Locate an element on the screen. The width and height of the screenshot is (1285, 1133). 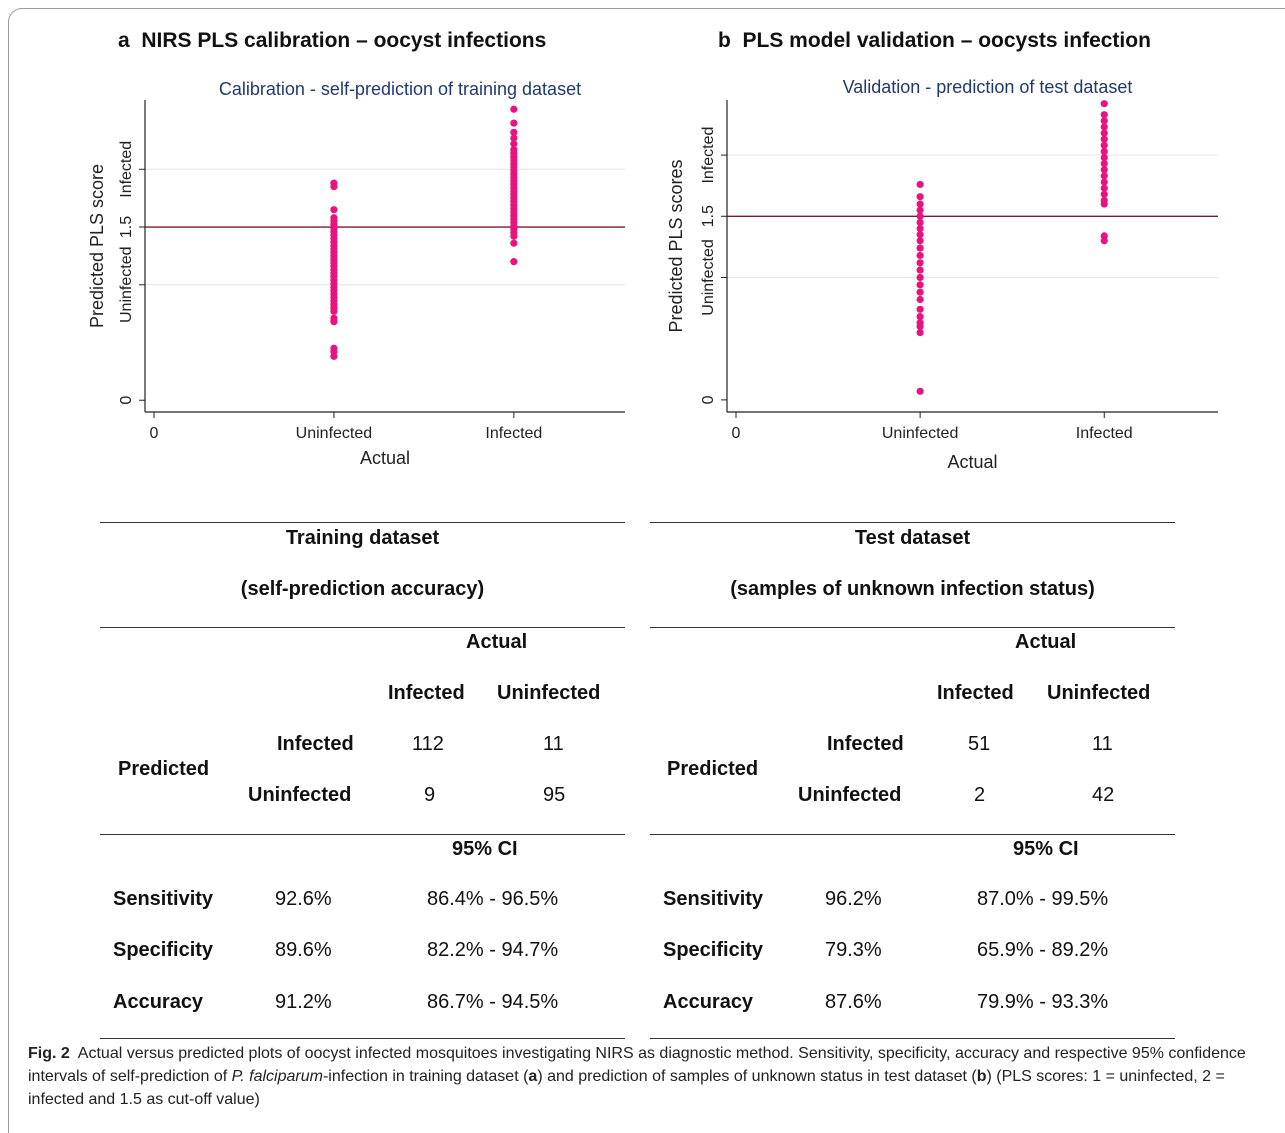
table-a-ci-label: 95% CI is located at coordinates (485, 849).